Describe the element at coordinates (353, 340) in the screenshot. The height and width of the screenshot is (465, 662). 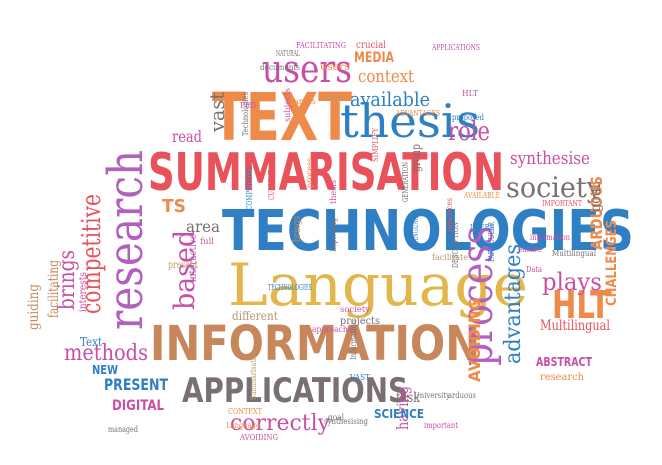
I see `cloud-word-information: Information` at that location.